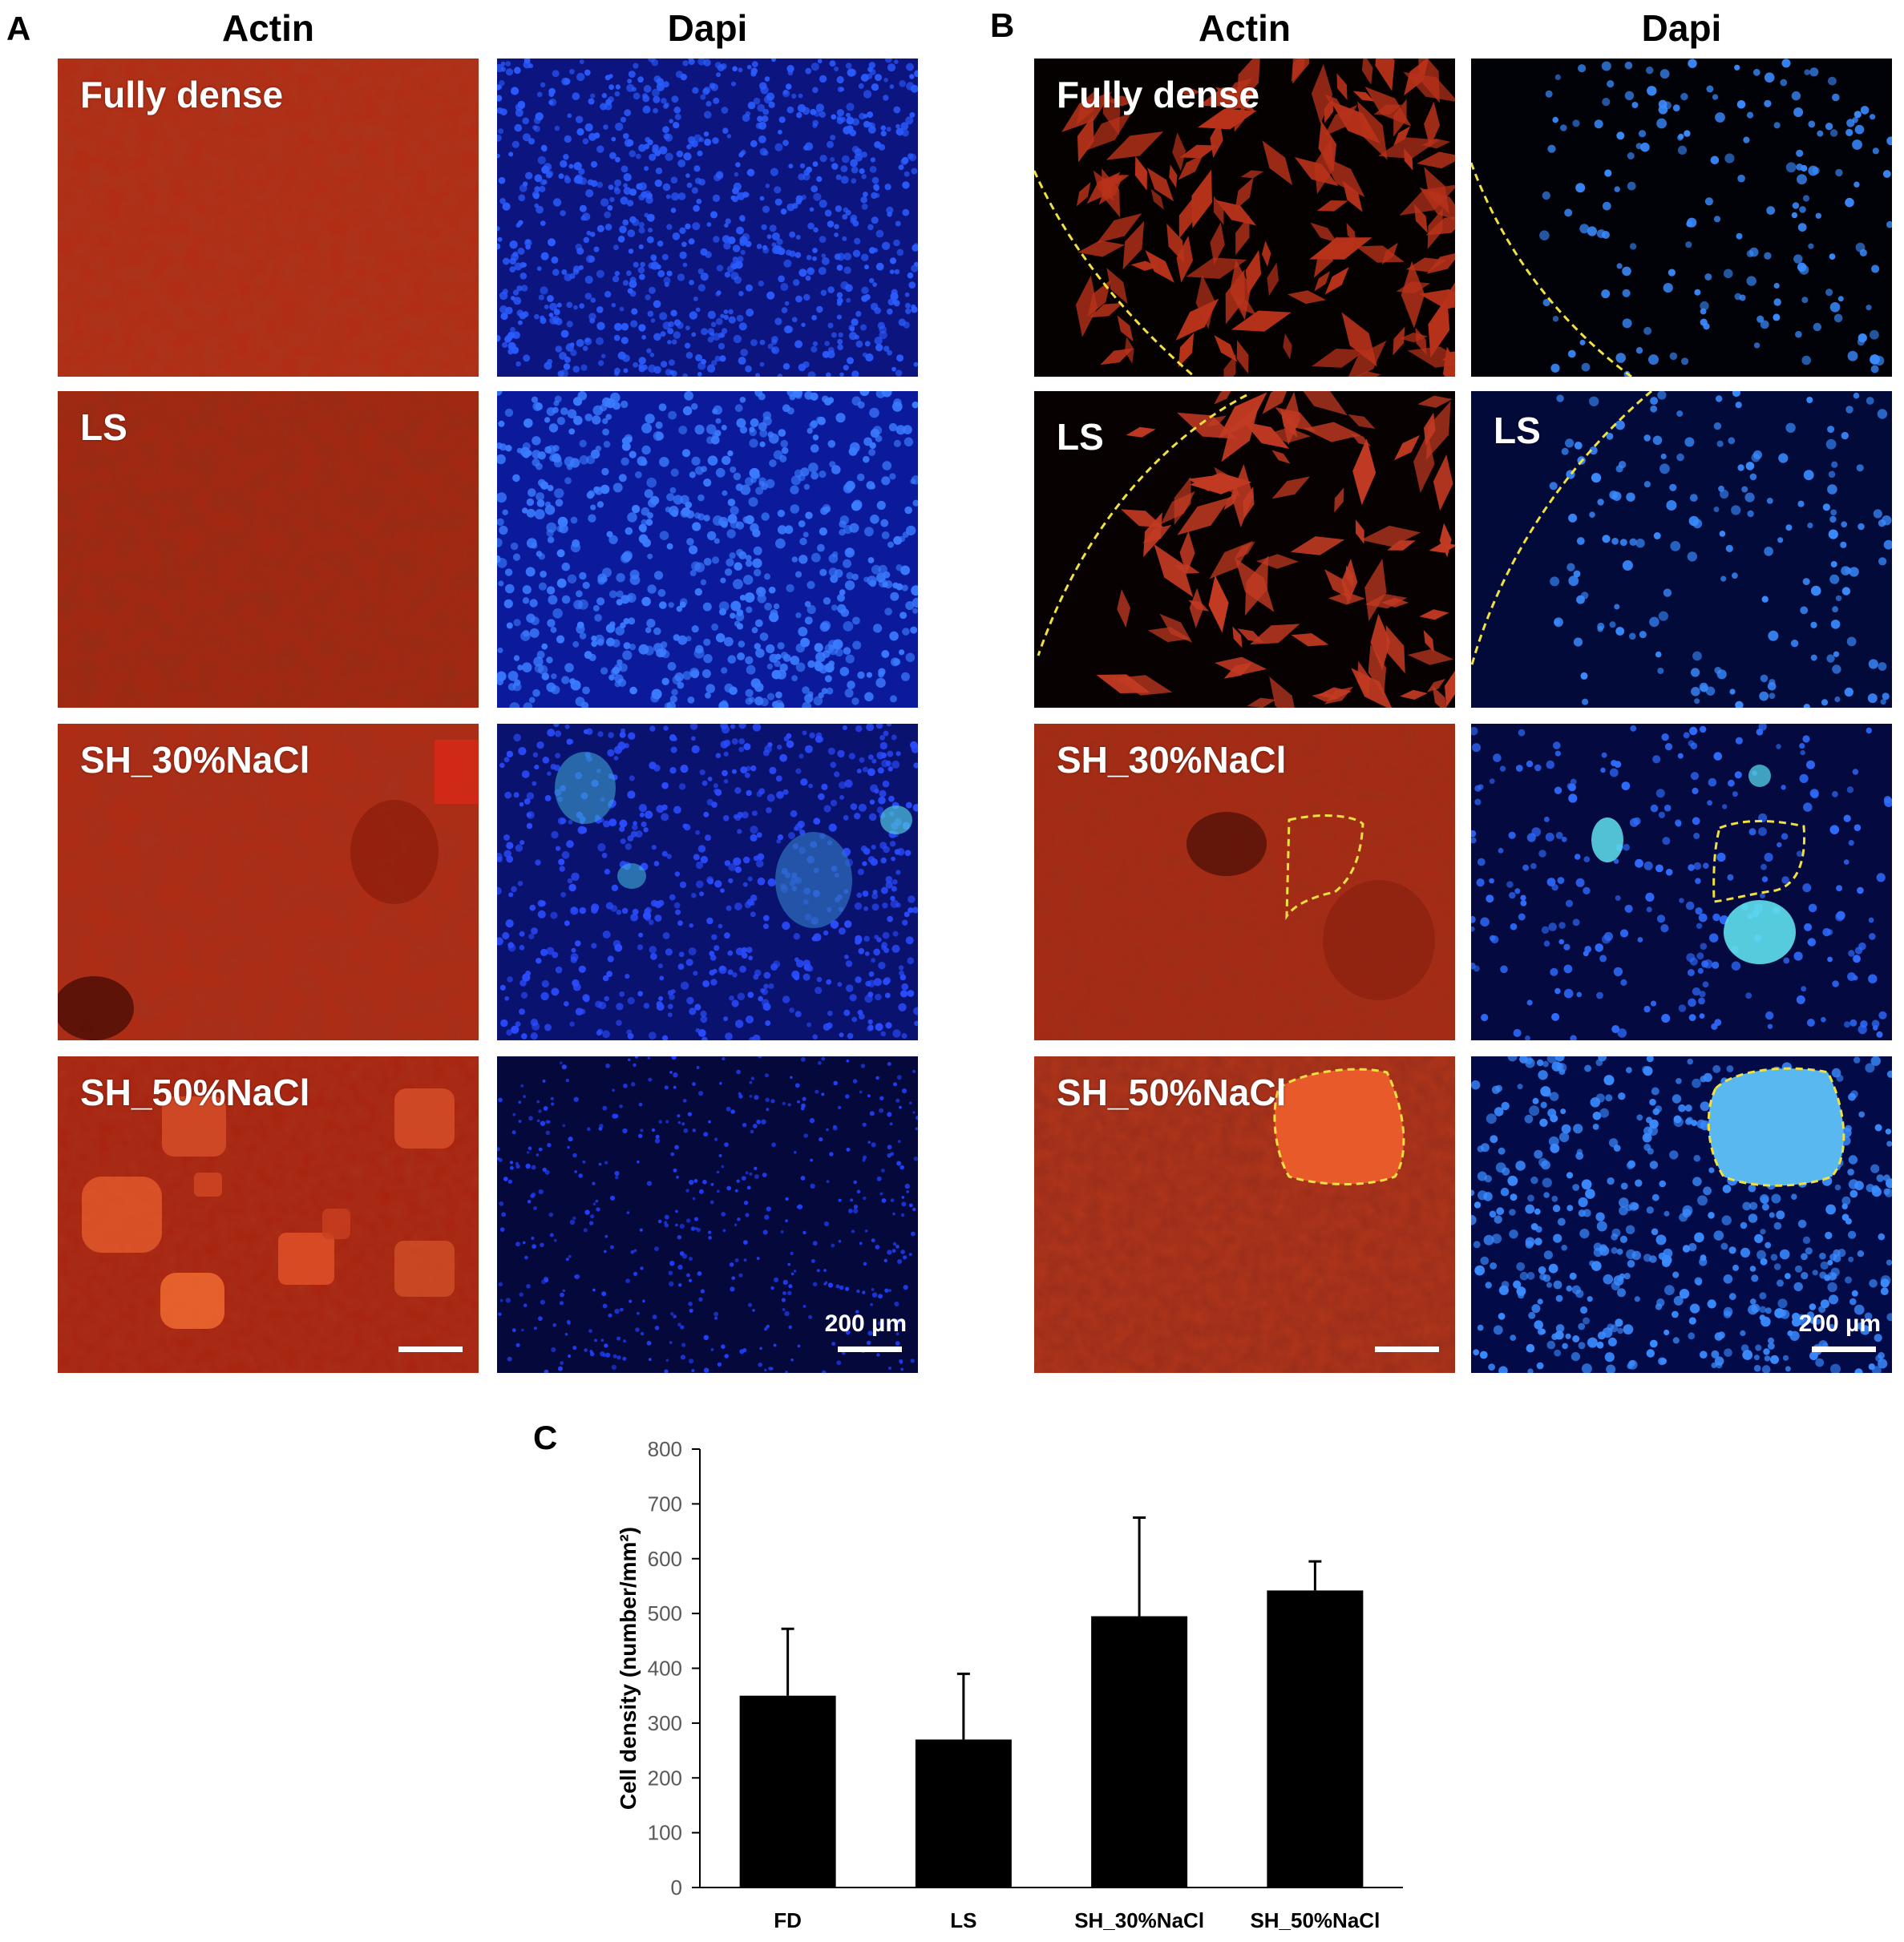  I want to click on panel-b-actin-sh30: SH_30%NaCl, so click(1244, 882).